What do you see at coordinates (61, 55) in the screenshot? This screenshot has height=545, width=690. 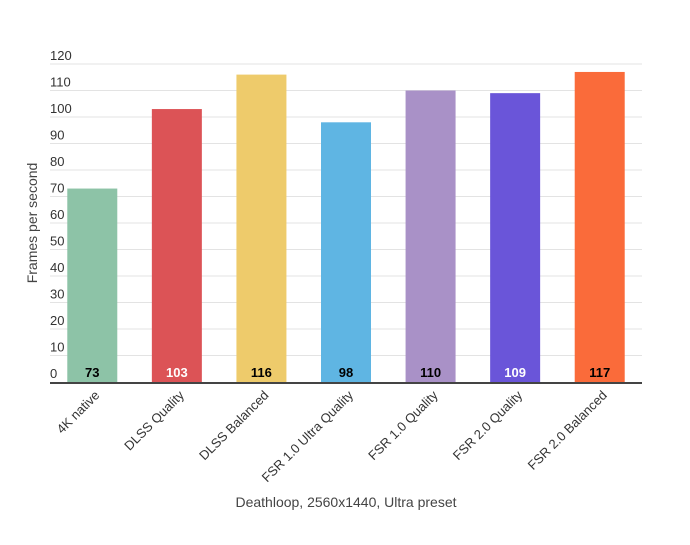 I see `y-tick-label: 120` at bounding box center [61, 55].